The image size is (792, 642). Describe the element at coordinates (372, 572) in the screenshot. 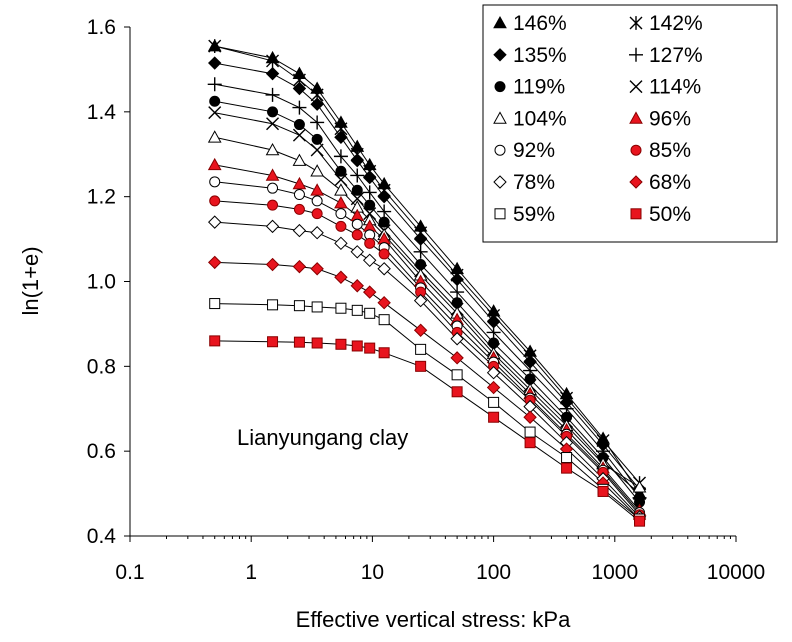

I see `x-tick-label: 10` at that location.